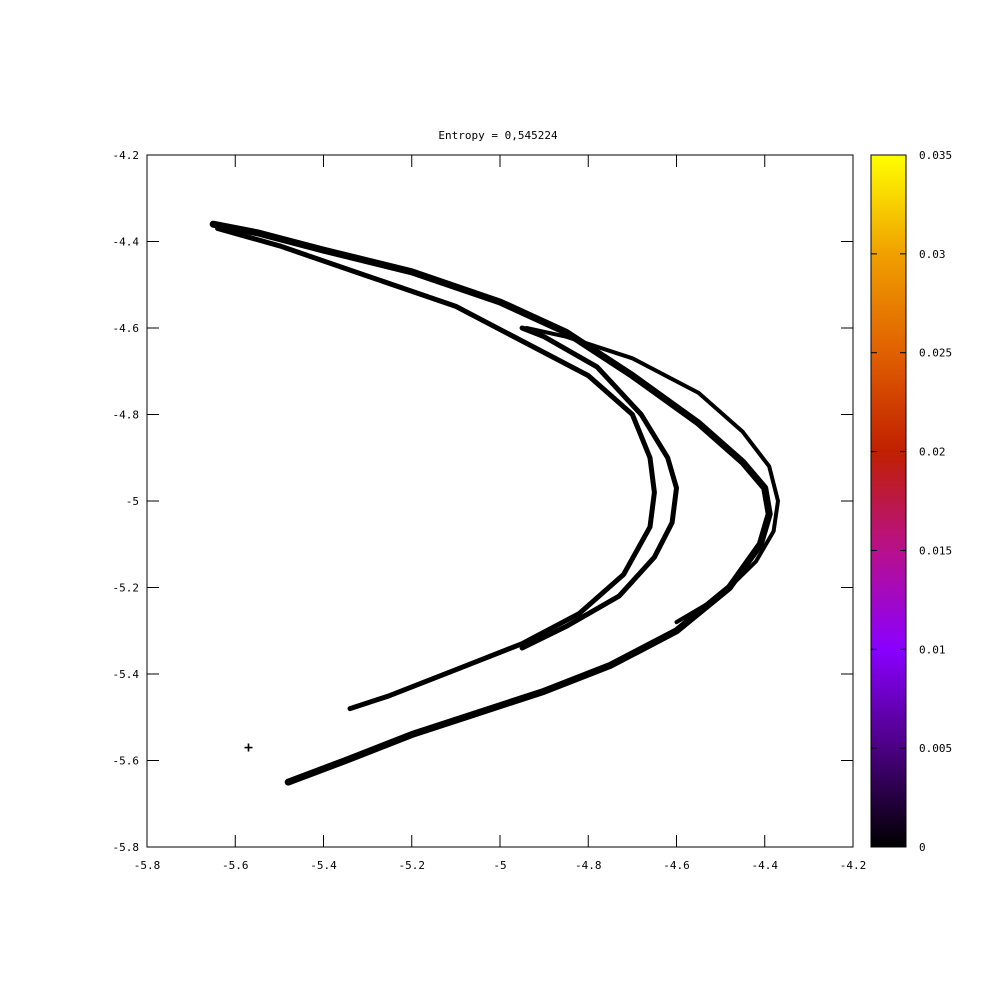  What do you see at coordinates (126, 328) in the screenshot?
I see `y-tick-label: -4.6` at bounding box center [126, 328].